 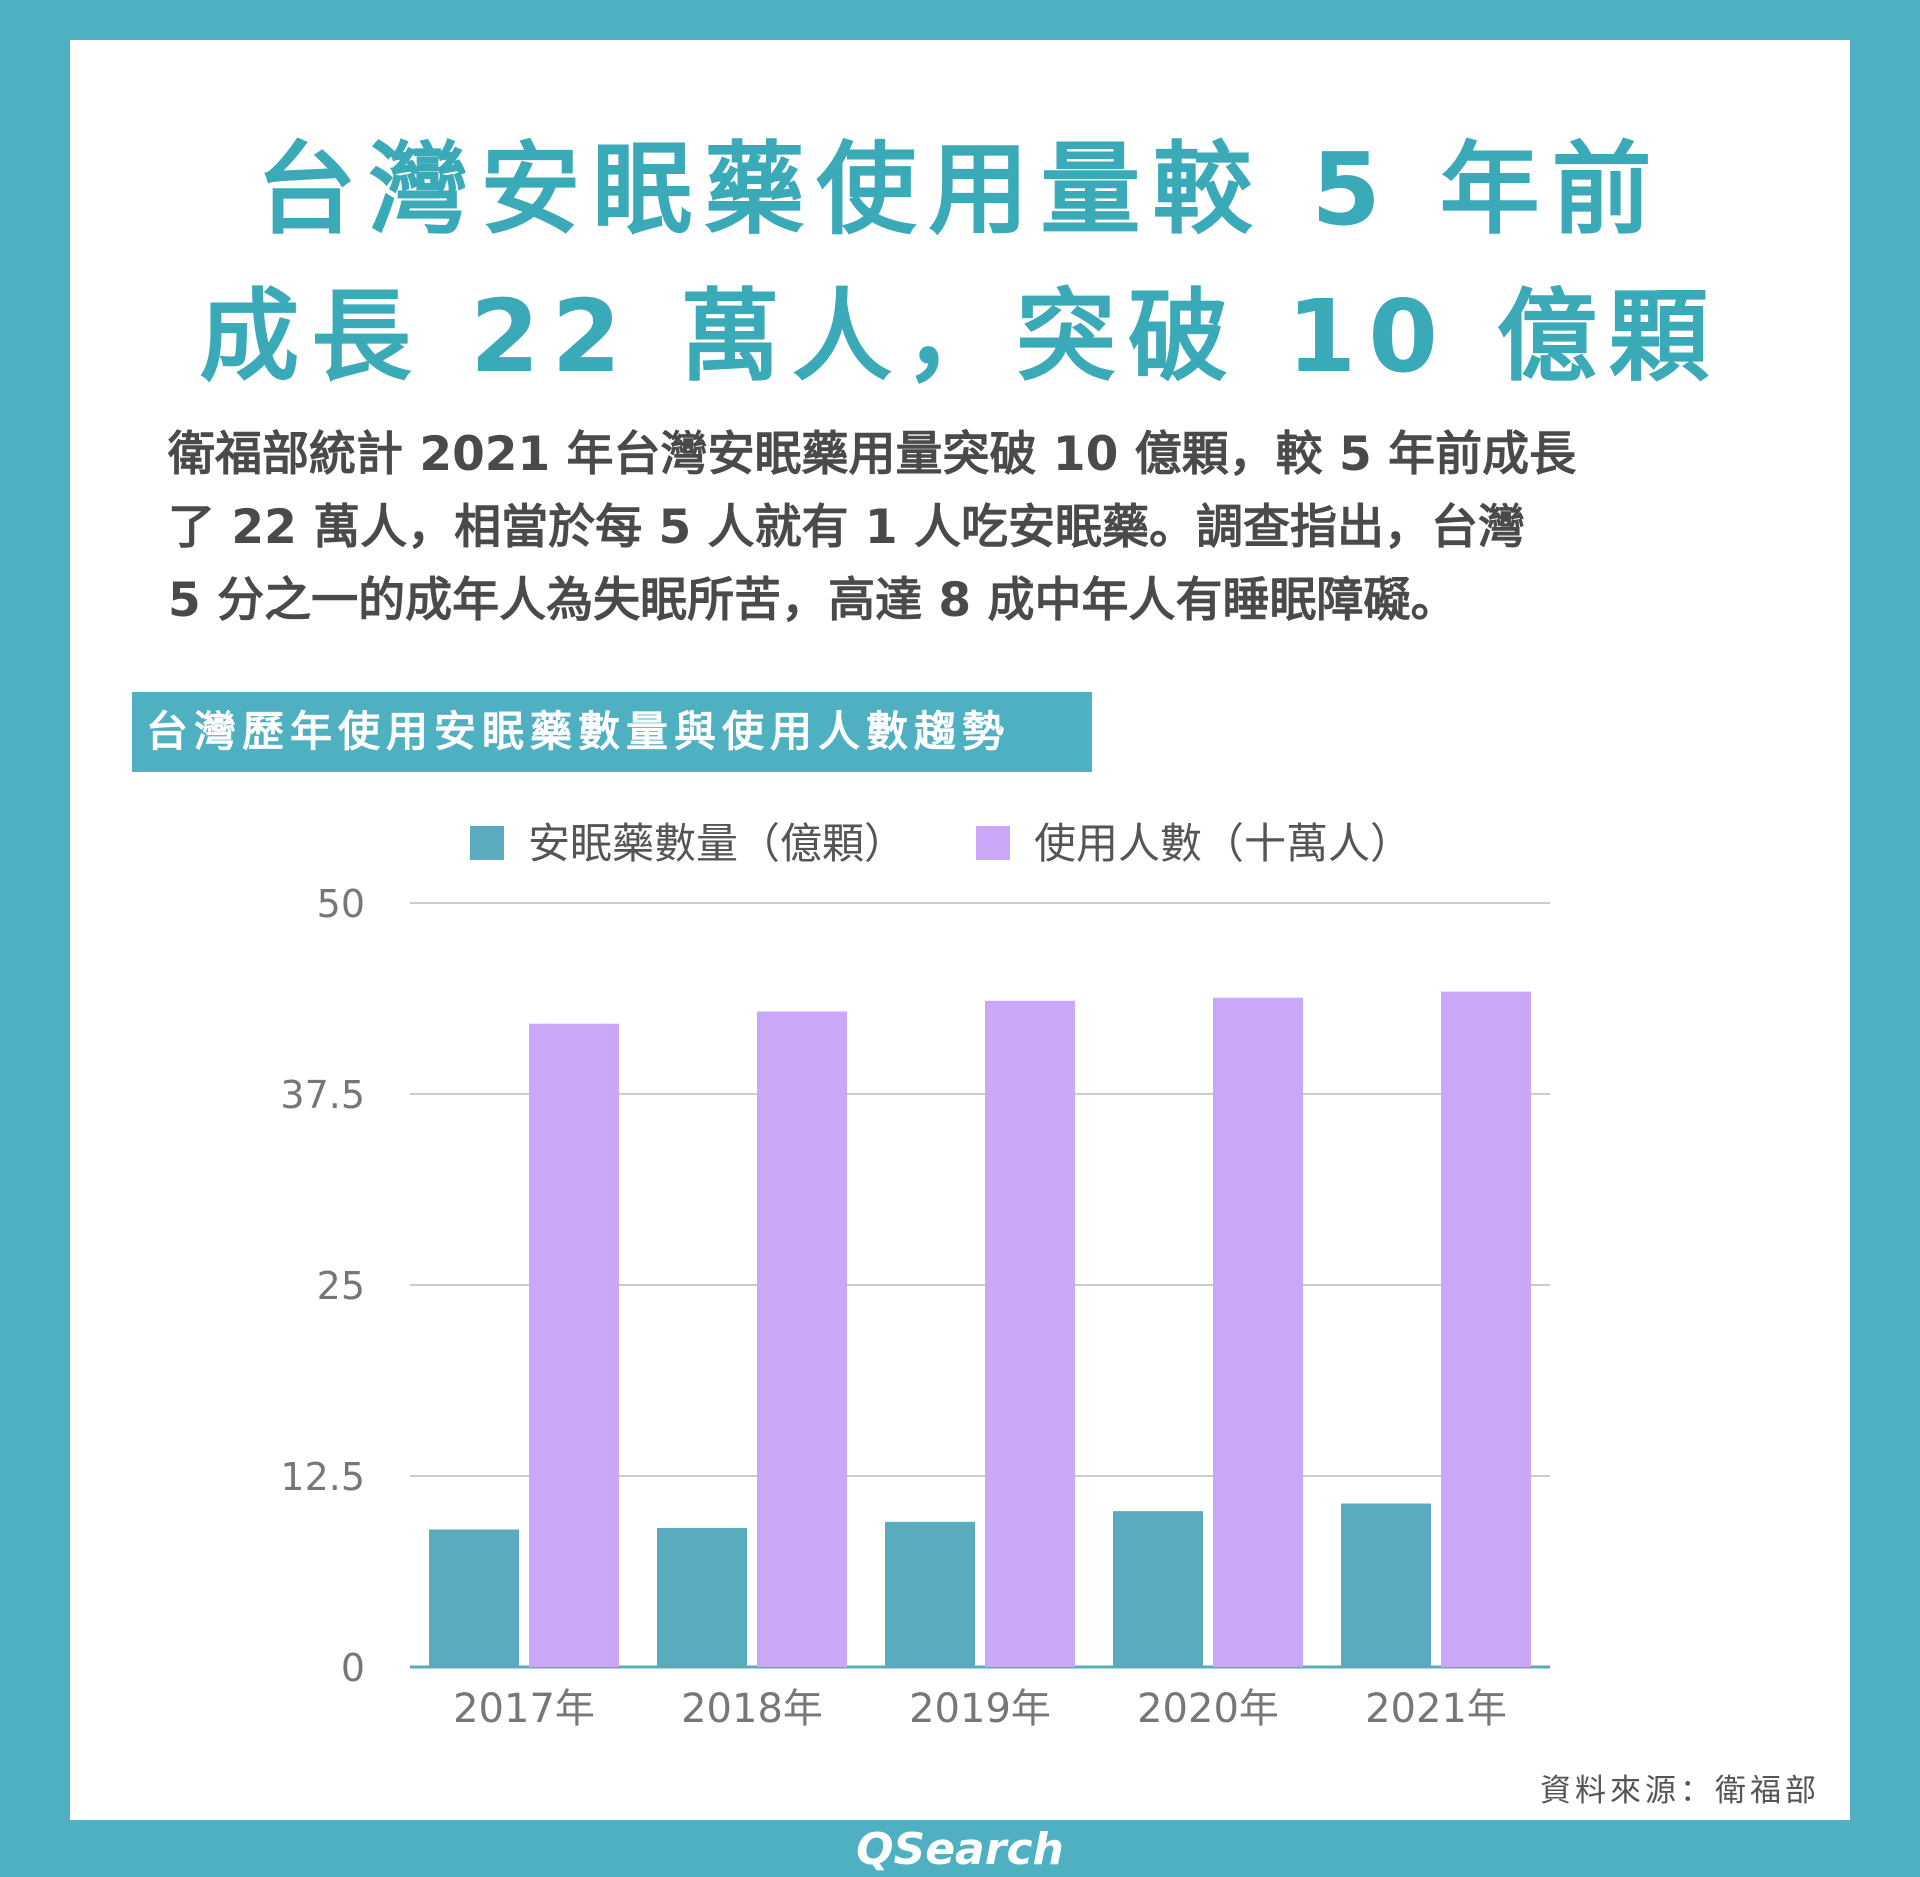 What do you see at coordinates (960, 189) in the screenshot?
I see `headline-line-1: 台灣安眠藥使用量較 5 年前` at bounding box center [960, 189].